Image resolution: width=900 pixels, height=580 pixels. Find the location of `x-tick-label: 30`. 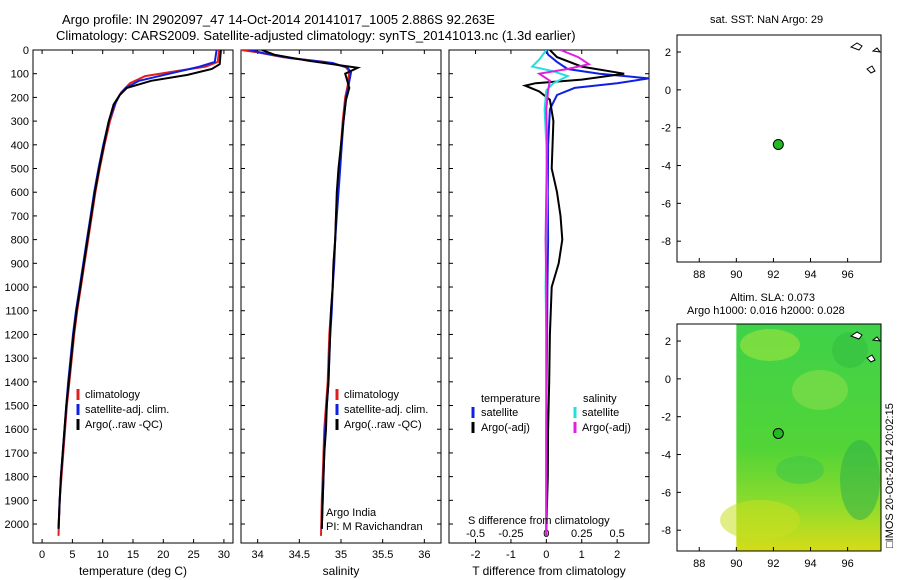

x-tick-label: 30 is located at coordinates (224, 555).